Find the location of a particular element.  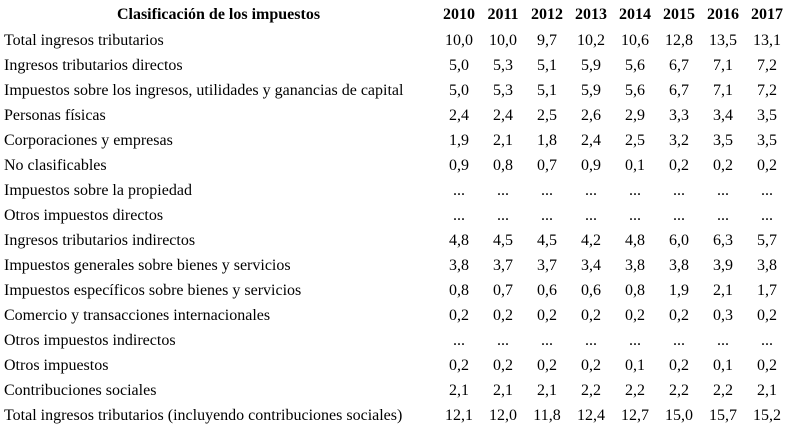

value-cell: 3,7 is located at coordinates (547, 265).